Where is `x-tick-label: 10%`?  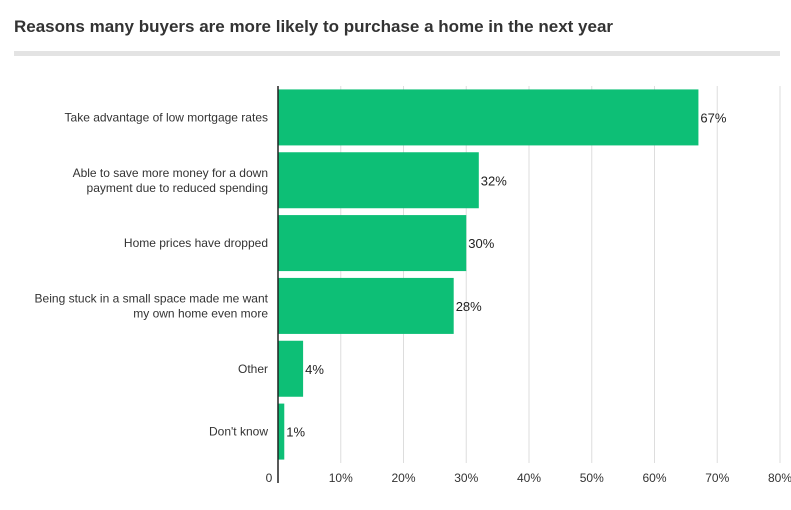 x-tick-label: 10% is located at coordinates (341, 478).